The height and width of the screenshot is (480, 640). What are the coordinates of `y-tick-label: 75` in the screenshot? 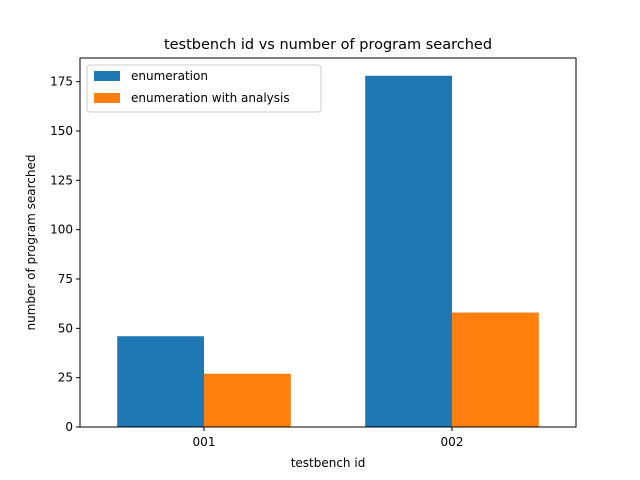 It's located at (65, 279).